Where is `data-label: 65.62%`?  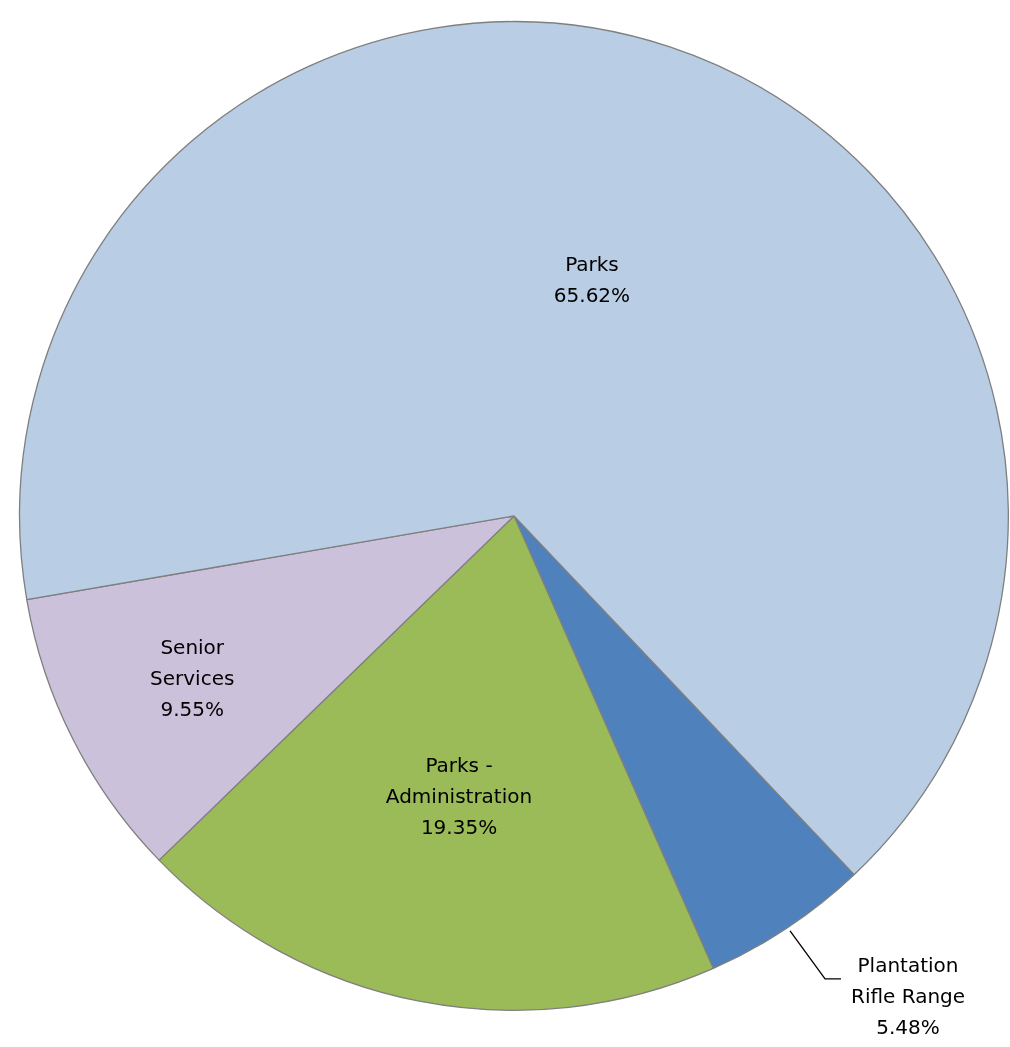 data-label: 65.62% is located at coordinates (592, 295).